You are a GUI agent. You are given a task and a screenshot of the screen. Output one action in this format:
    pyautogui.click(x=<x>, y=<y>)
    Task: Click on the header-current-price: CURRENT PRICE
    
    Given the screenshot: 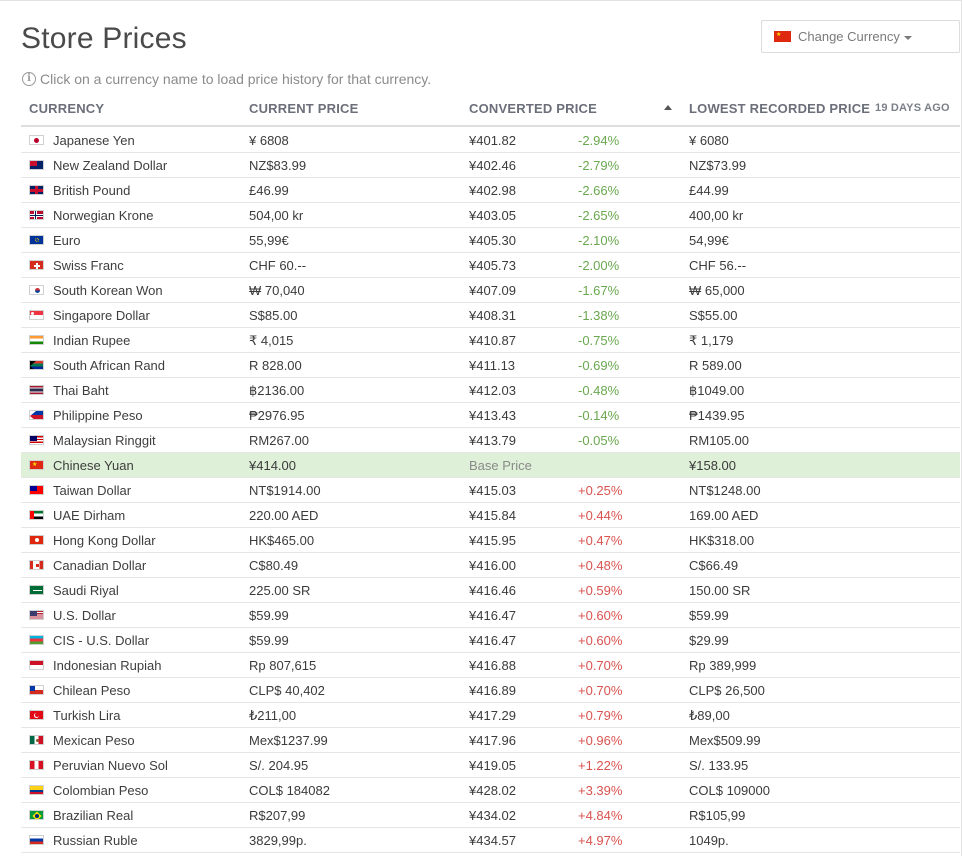 What is the action you would take?
    pyautogui.click(x=304, y=108)
    